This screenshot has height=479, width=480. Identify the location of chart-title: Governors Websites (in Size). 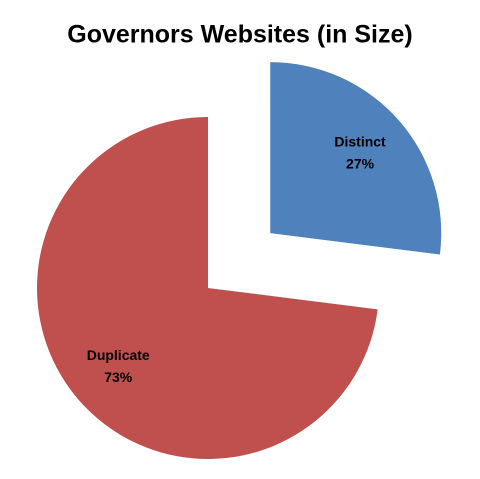
(239, 35).